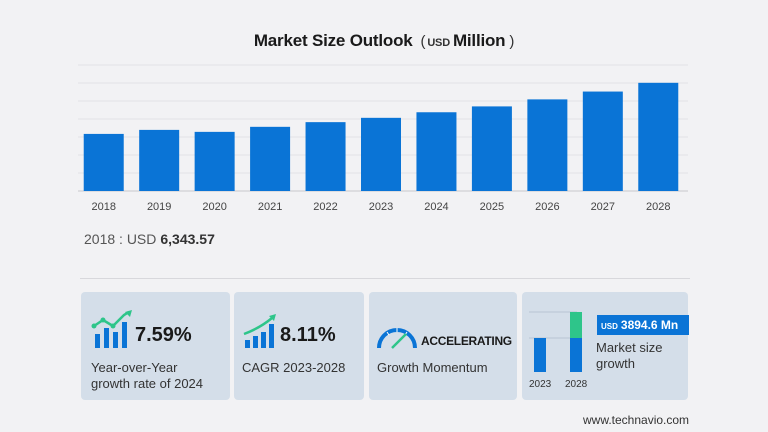 The width and height of the screenshot is (768, 432). I want to click on title-paren-open: (, so click(423, 41).